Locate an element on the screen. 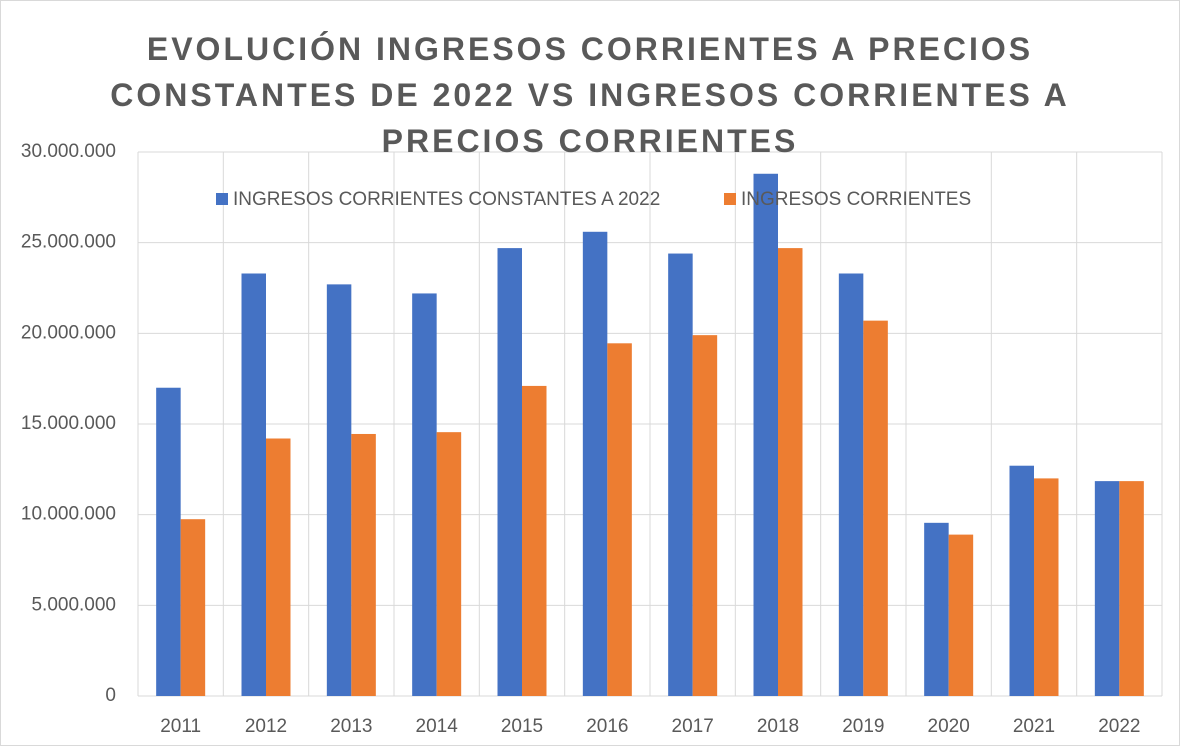 This screenshot has width=1180, height=746. x-tick-label: 2016 is located at coordinates (607, 726).